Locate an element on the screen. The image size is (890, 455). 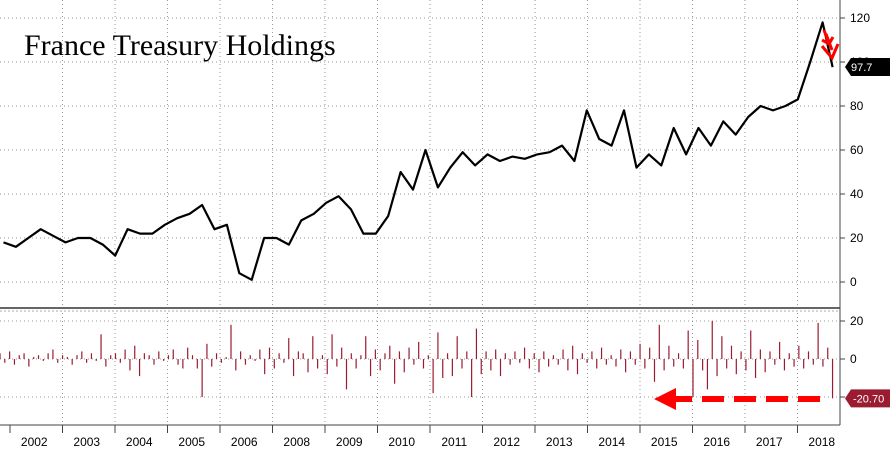
x-tick-label: 2017 is located at coordinates (769, 442).